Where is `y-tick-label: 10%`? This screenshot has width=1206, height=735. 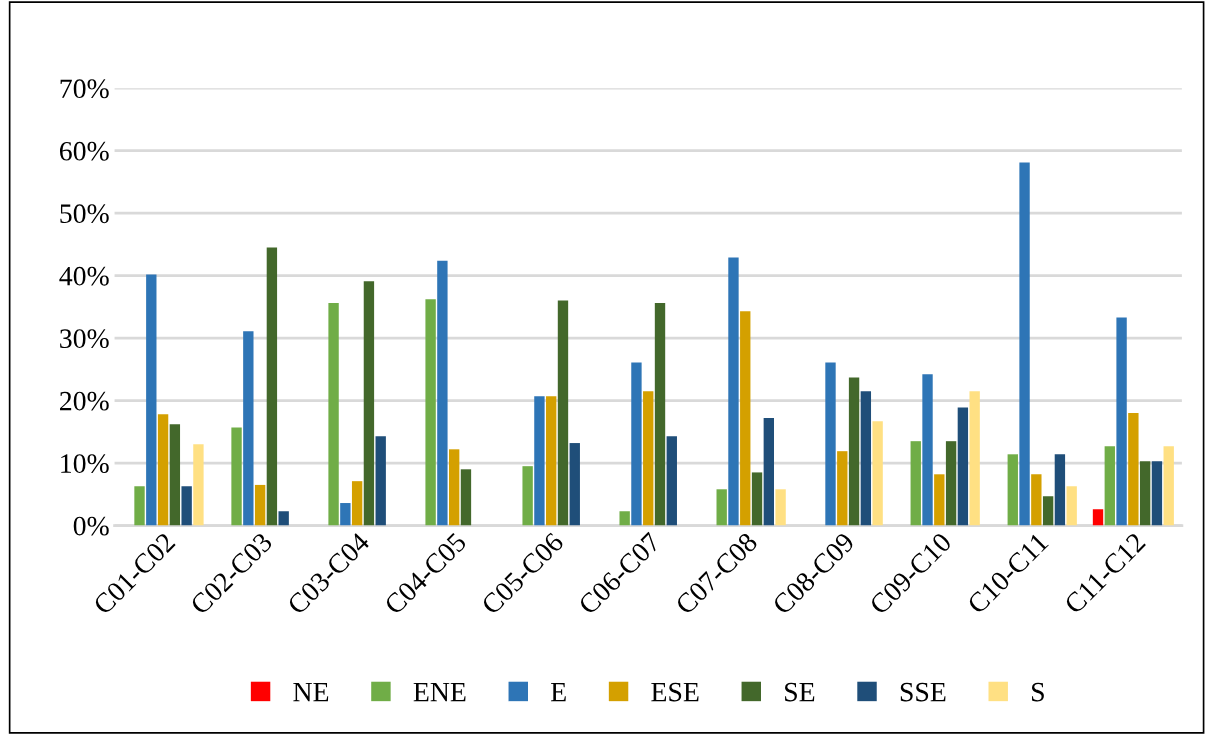
y-tick-label: 10% is located at coordinates (85, 464).